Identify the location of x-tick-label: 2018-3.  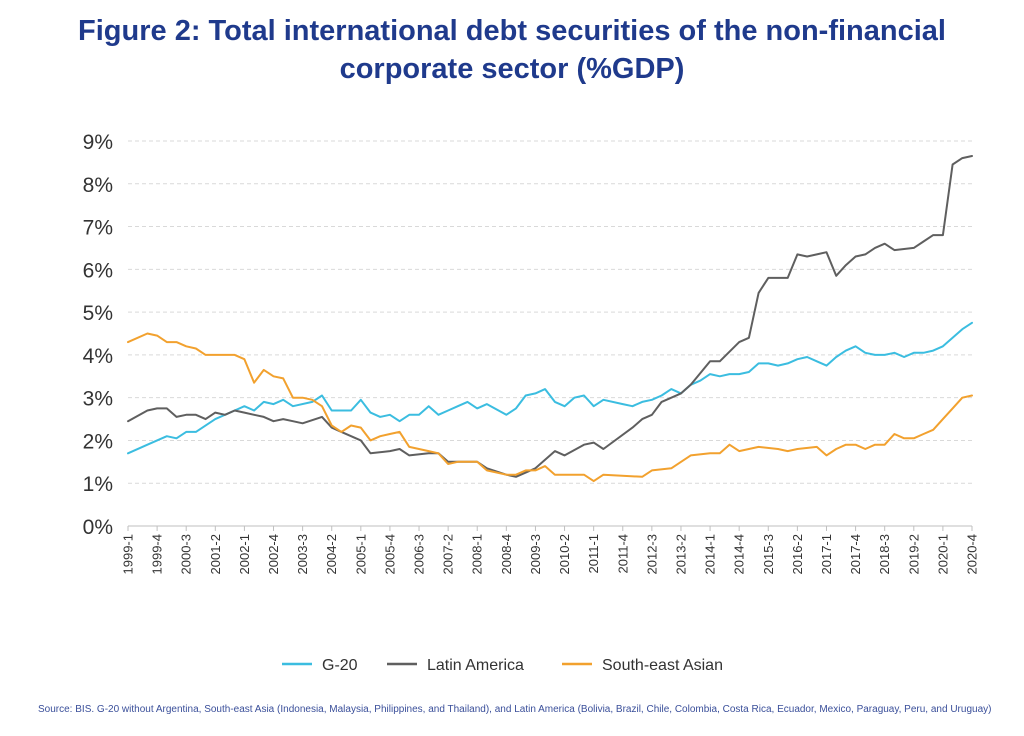
(884, 554).